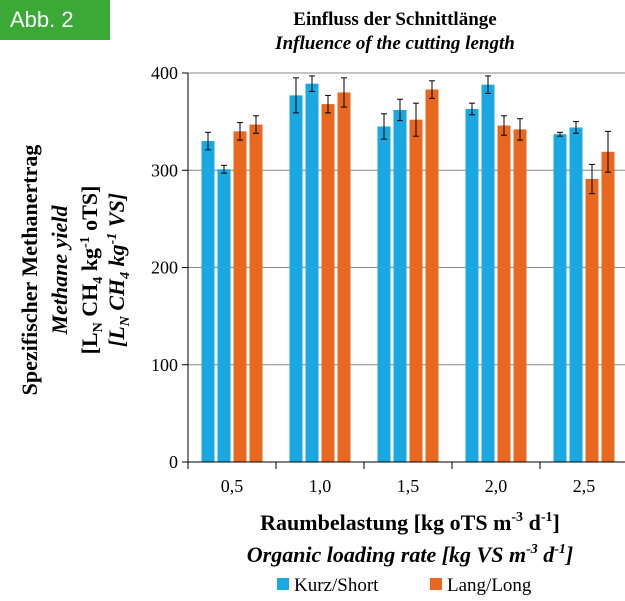 Image resolution: width=625 pixels, height=601 pixels. What do you see at coordinates (118, 270) in the screenshot?
I see `y-unit-en: [LN CH4 kg-1 VS]` at bounding box center [118, 270].